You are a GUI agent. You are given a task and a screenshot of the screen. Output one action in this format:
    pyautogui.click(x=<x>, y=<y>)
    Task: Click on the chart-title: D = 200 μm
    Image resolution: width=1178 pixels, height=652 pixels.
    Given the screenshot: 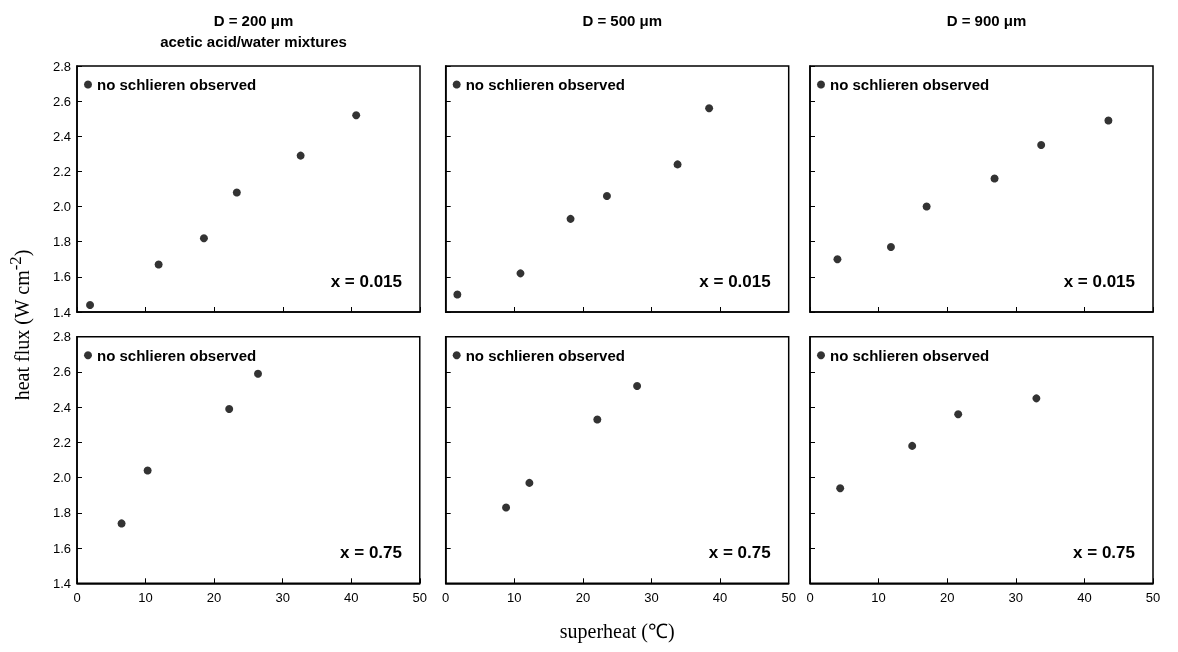 What is the action you would take?
    pyautogui.click(x=253, y=20)
    